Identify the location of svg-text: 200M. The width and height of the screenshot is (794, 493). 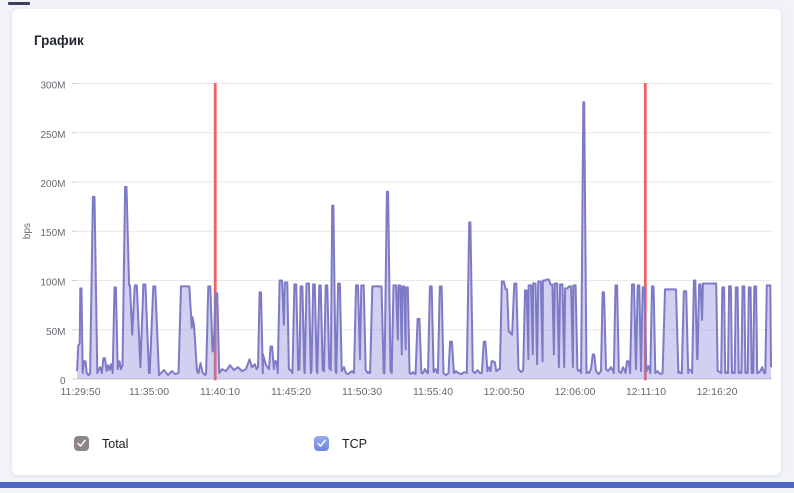
(52, 184).